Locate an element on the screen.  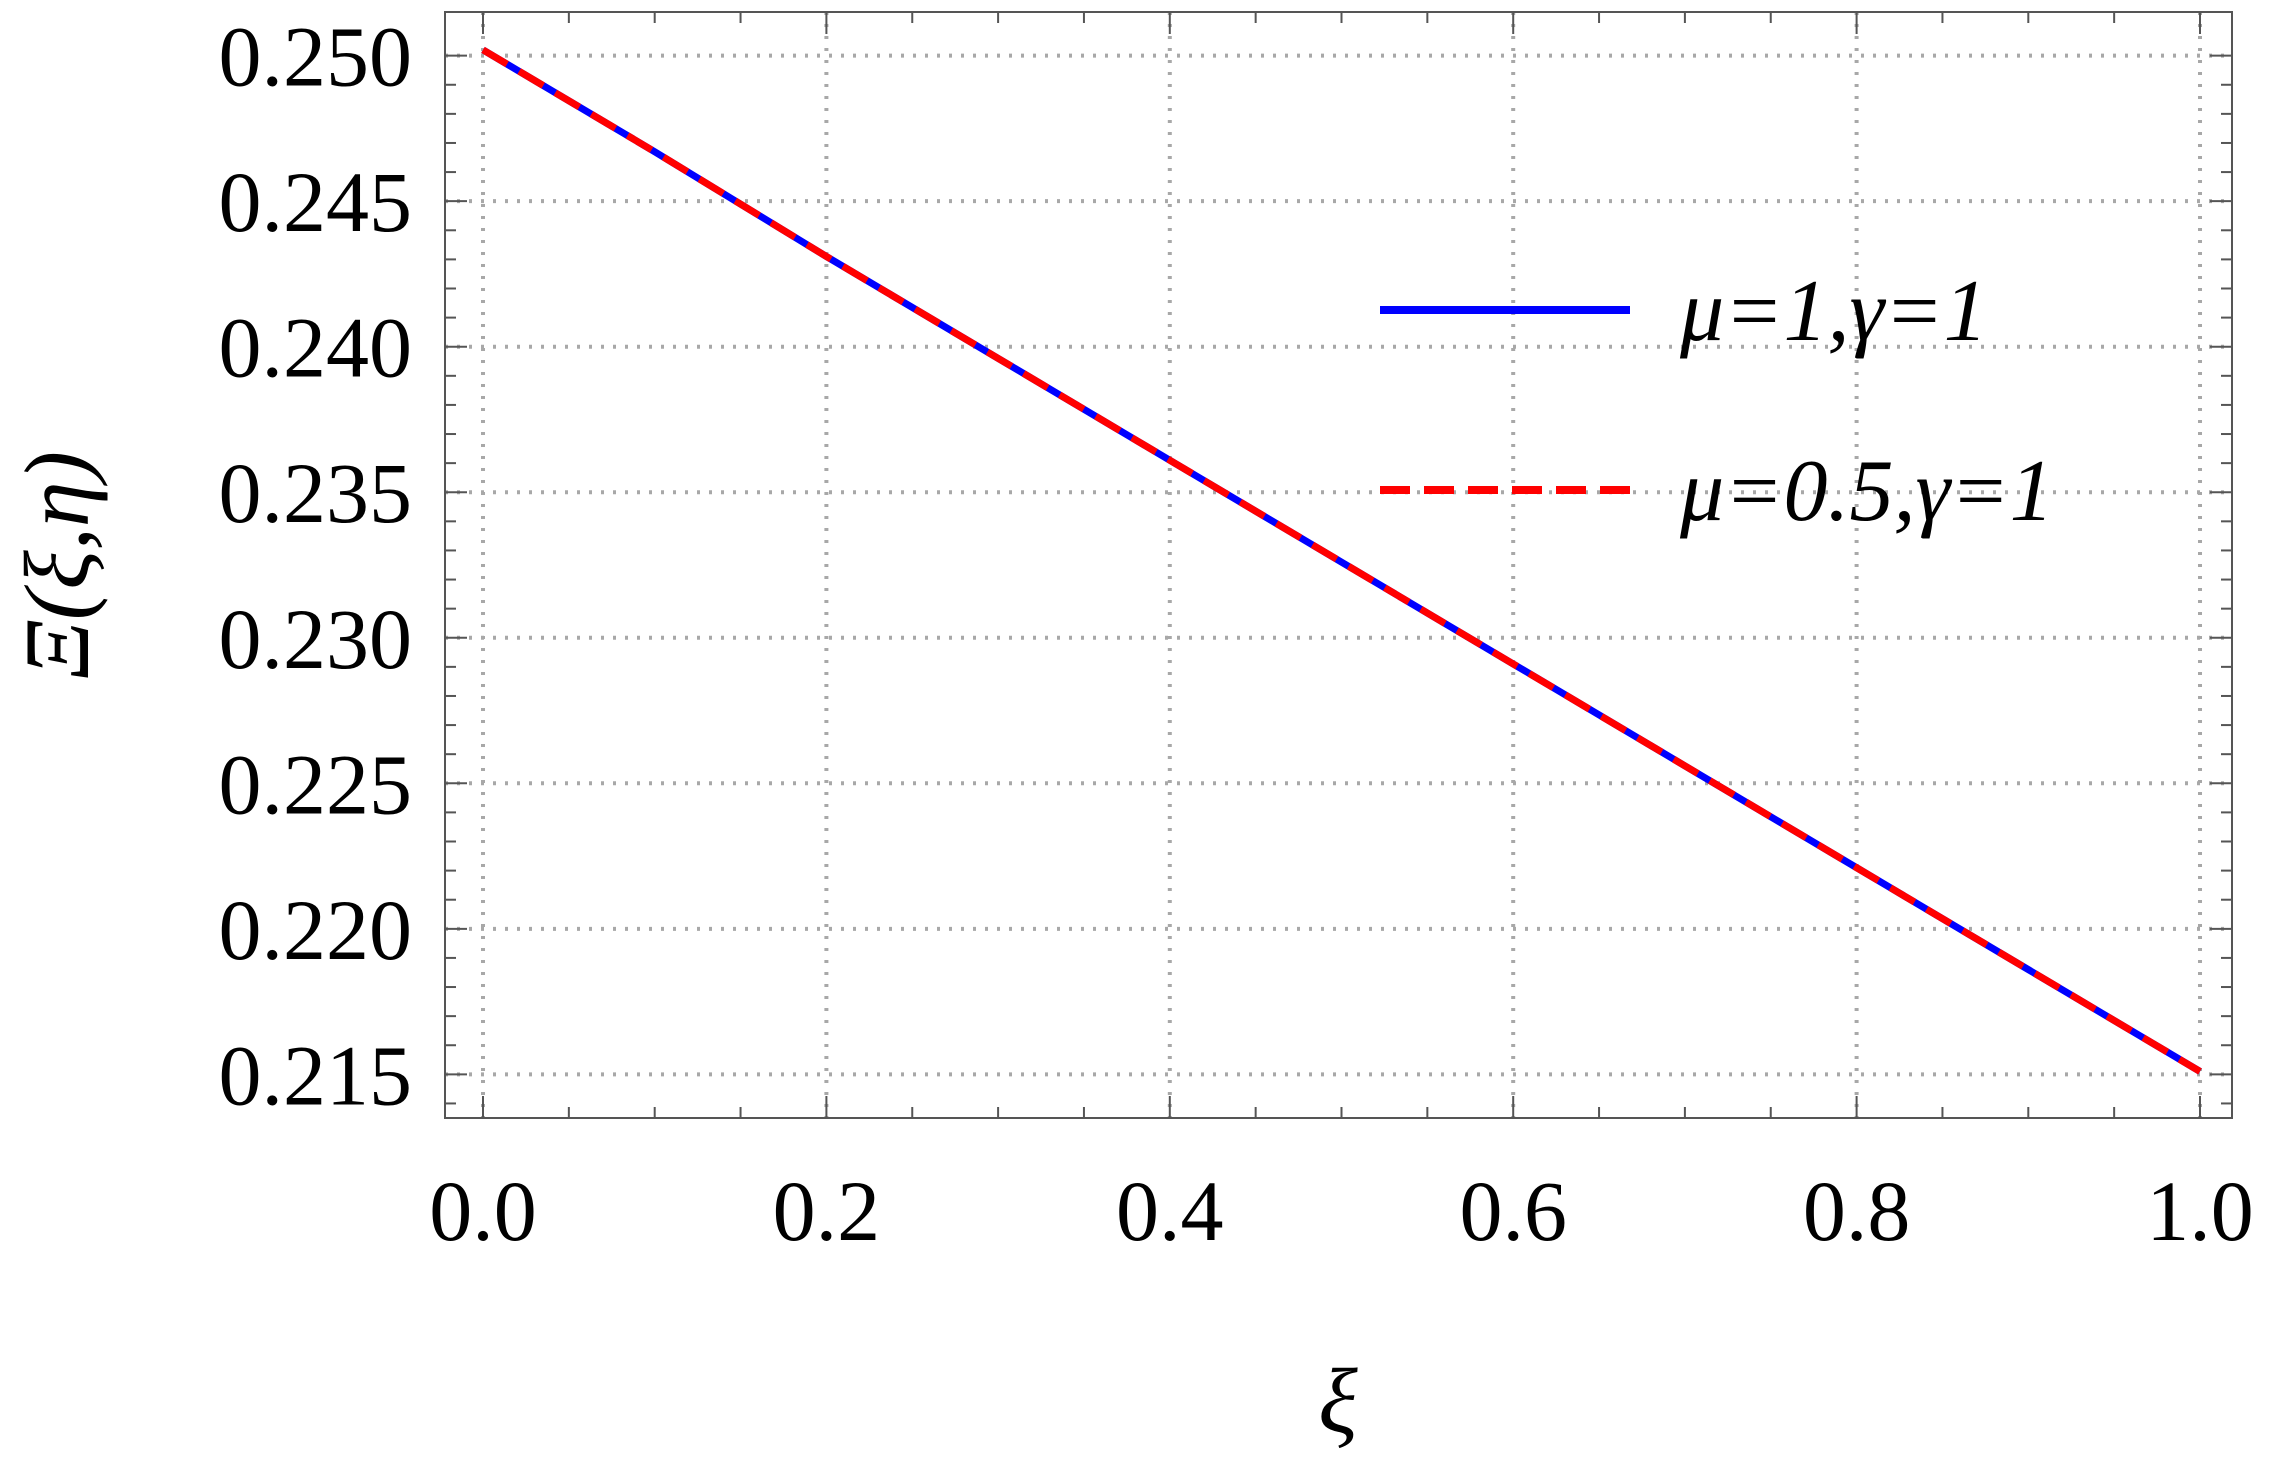
legend-label-1: μ=1,γ=1 is located at coordinates (1833, 311).